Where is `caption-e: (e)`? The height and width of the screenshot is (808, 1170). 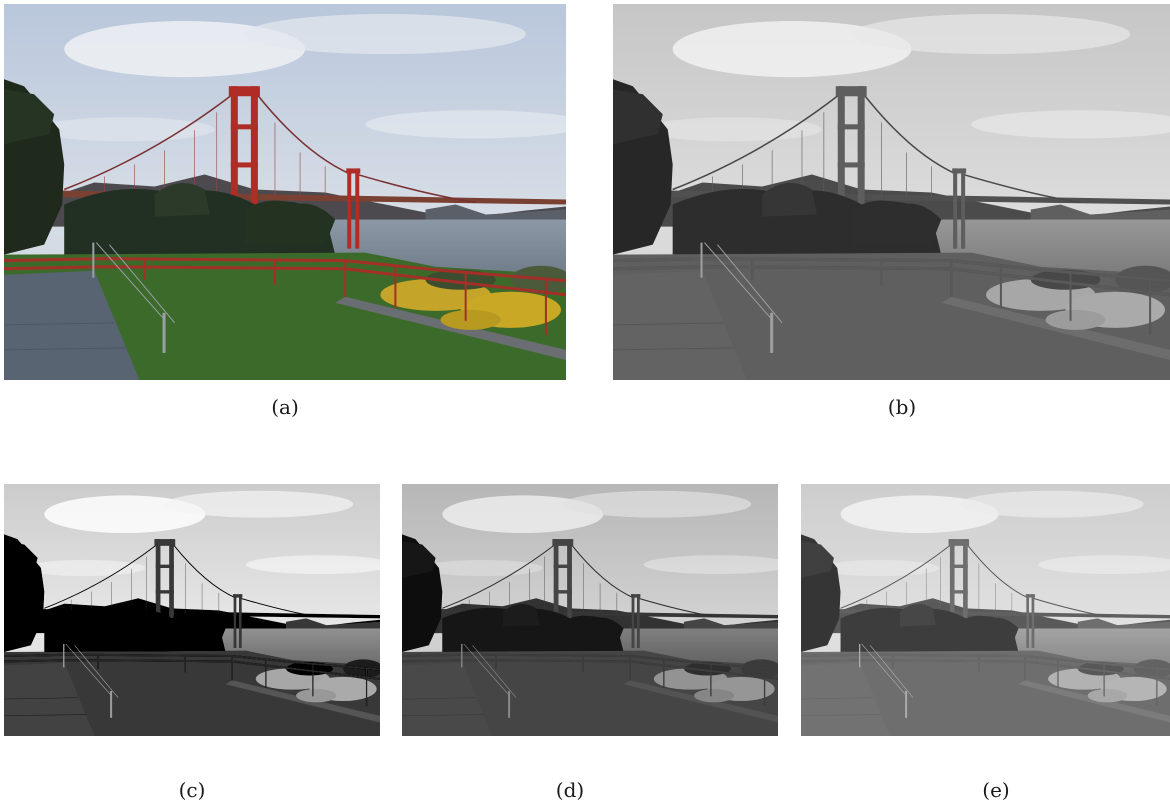
caption-e: (e) is located at coordinates (996, 790).